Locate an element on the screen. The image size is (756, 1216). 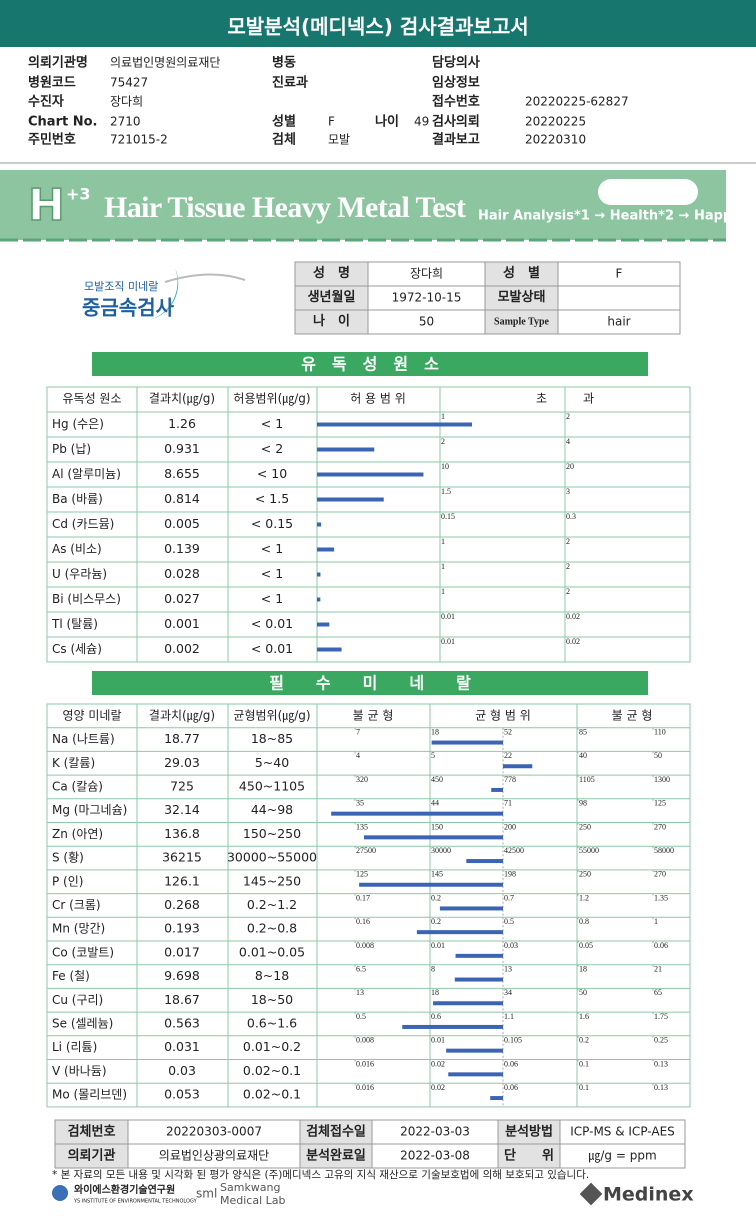
scale-label: 198 is located at coordinates (510, 874).